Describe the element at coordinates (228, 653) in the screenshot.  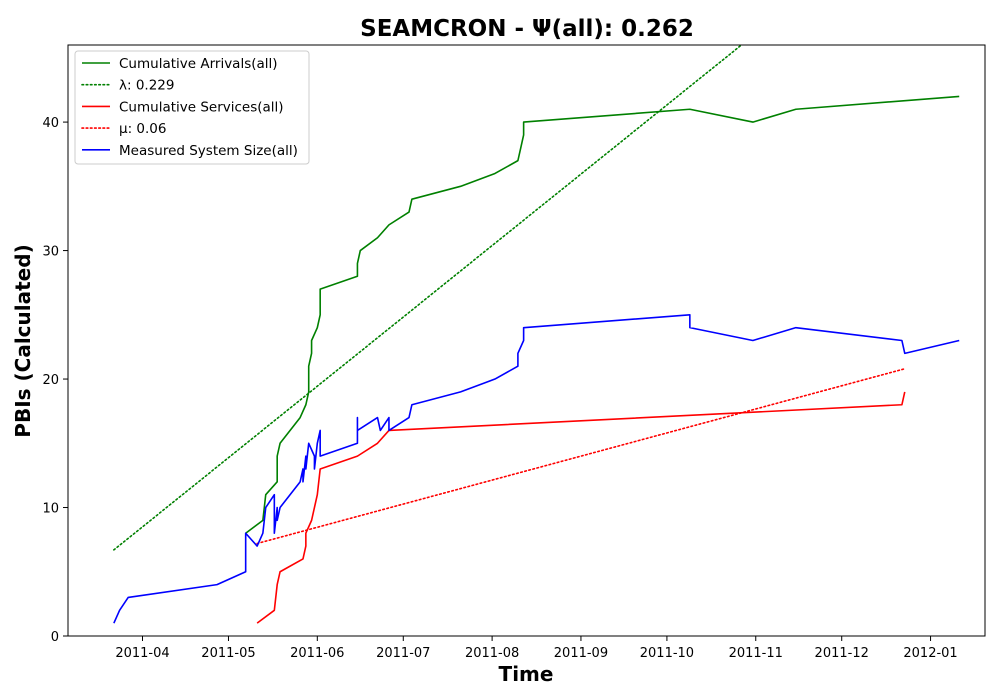
I see `x-tick-label: 2011-05` at that location.